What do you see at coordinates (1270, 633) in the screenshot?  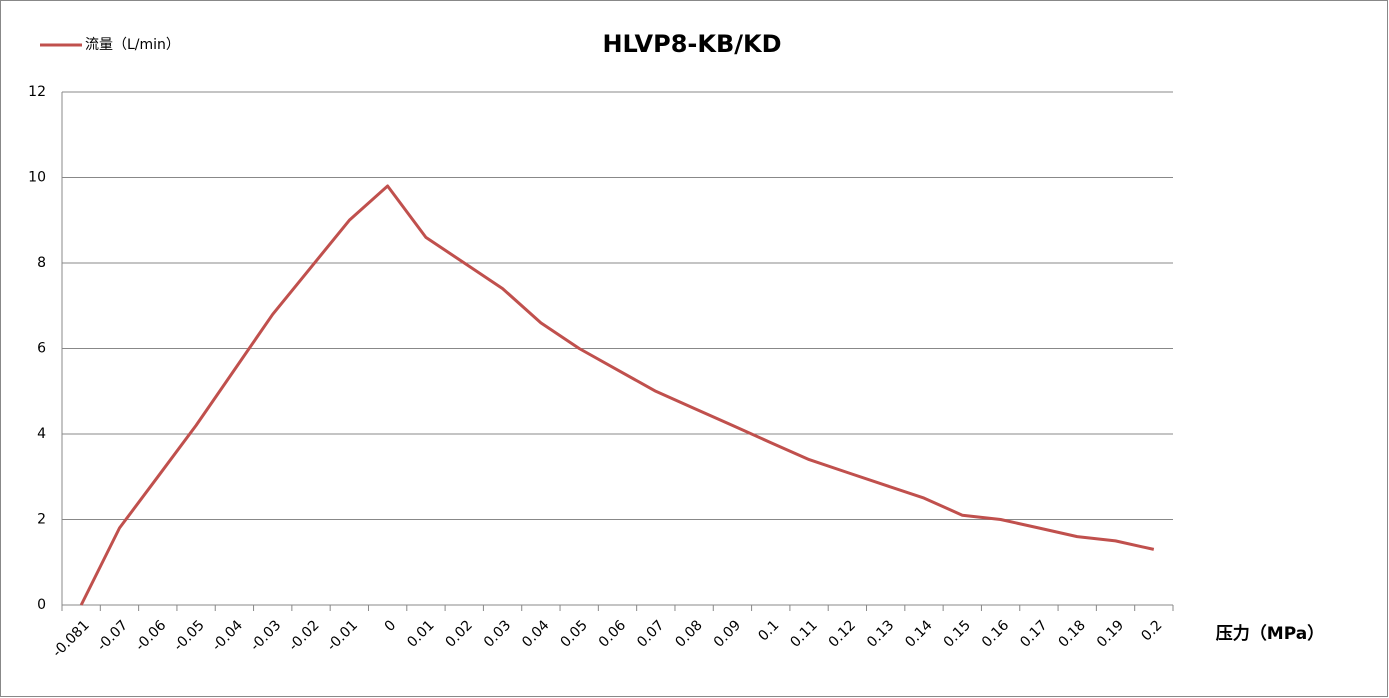 I see `x-axis-label: 压力（MPa）` at bounding box center [1270, 633].